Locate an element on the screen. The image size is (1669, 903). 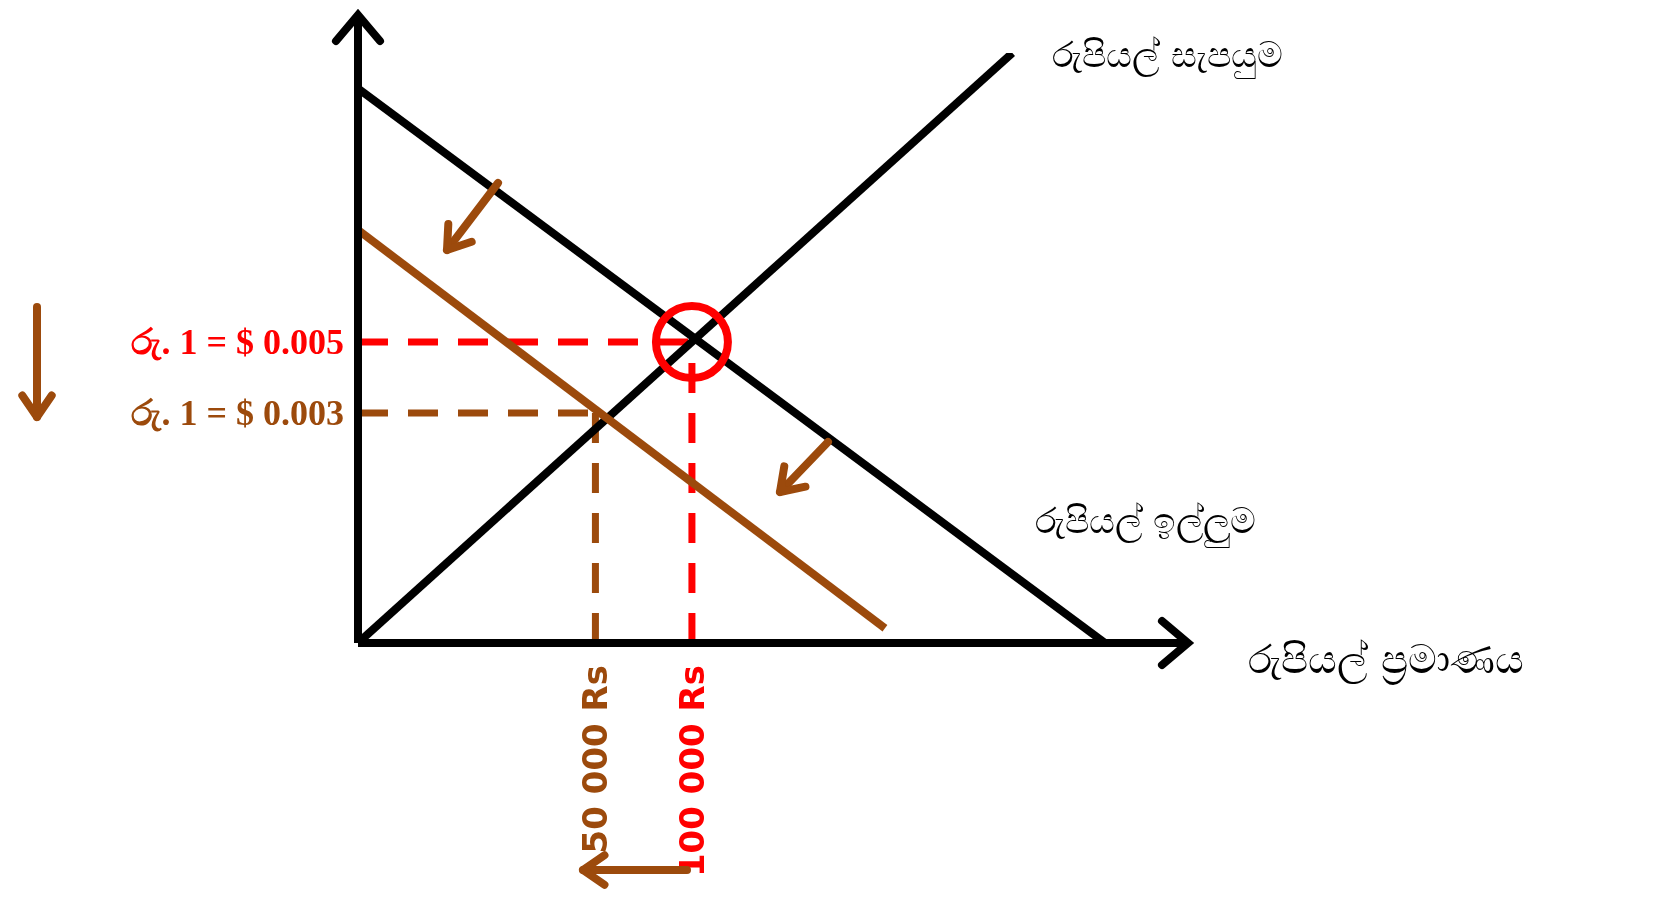
x-axis-title: රුපියල් ප්‍රමාණය is located at coordinates (1386, 660).